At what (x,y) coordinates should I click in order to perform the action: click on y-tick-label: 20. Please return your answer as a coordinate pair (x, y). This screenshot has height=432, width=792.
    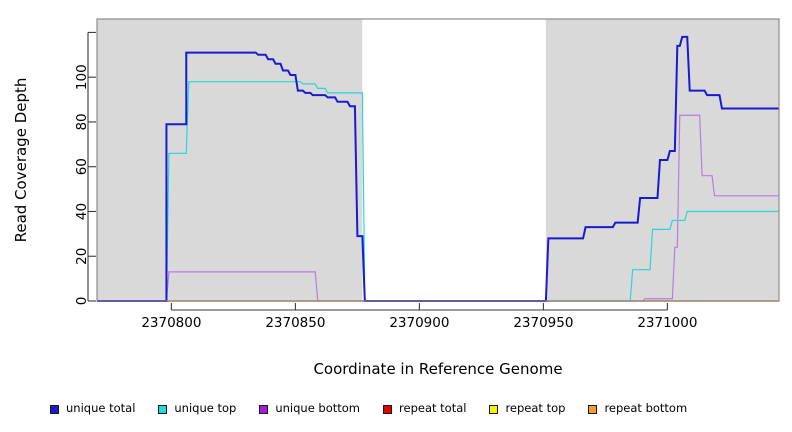
    Looking at the image, I should click on (82, 256).